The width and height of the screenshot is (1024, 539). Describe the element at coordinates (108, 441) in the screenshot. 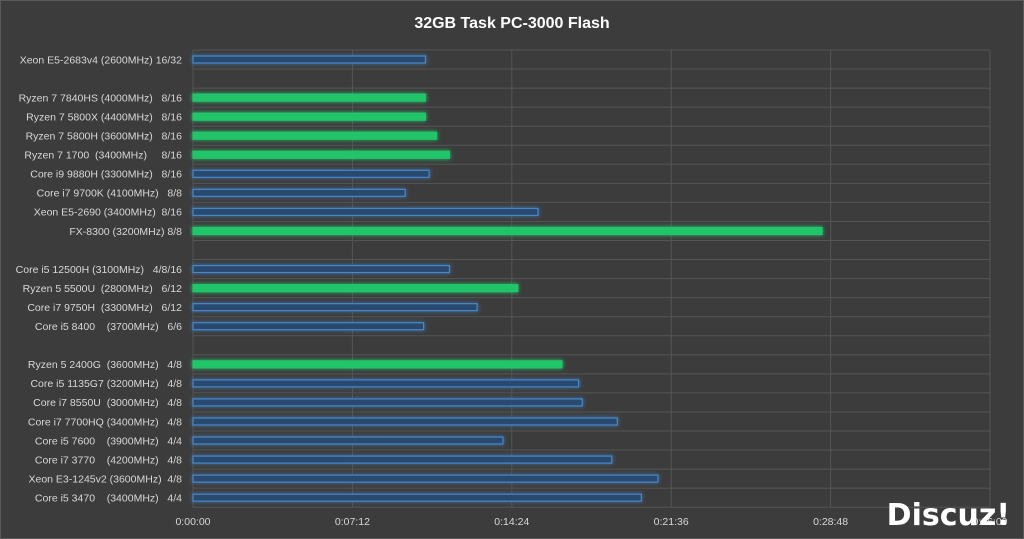

I see `category-label: Core i5 7600 (3900MHz) 4/4` at that location.